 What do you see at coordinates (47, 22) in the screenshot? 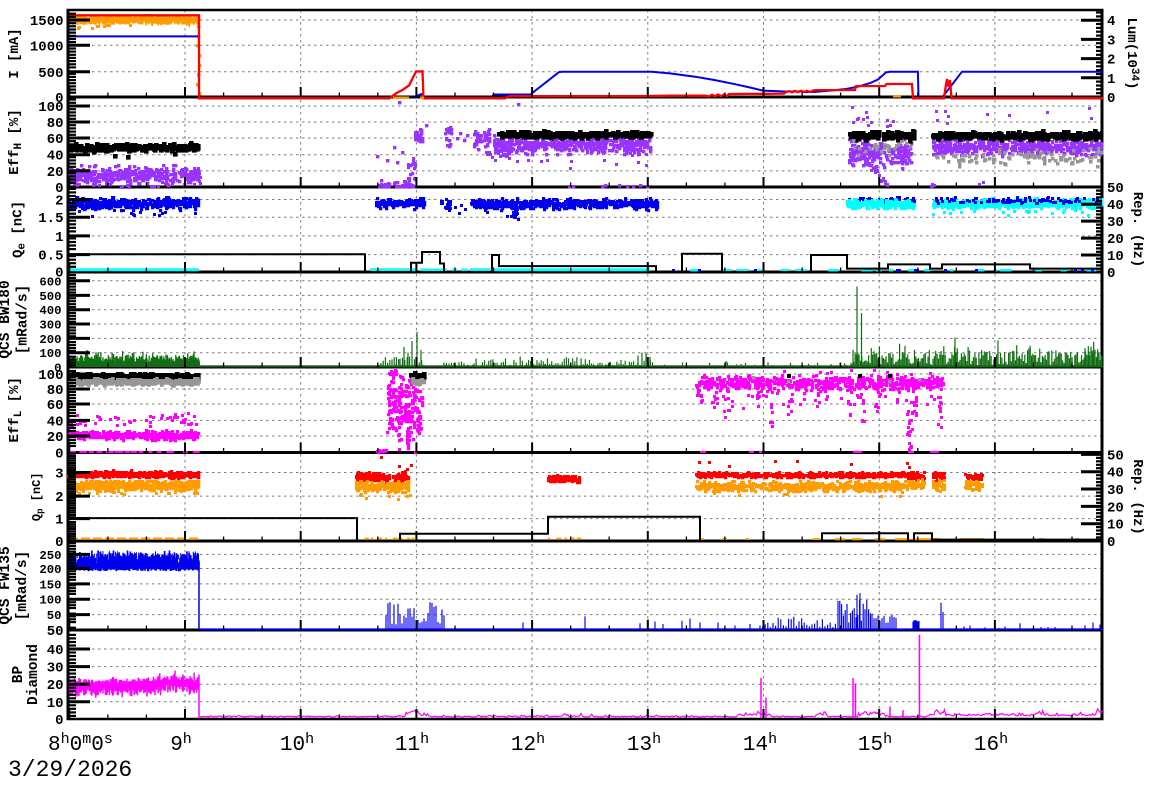
I see `svg-text: 1500` at bounding box center [47, 22].